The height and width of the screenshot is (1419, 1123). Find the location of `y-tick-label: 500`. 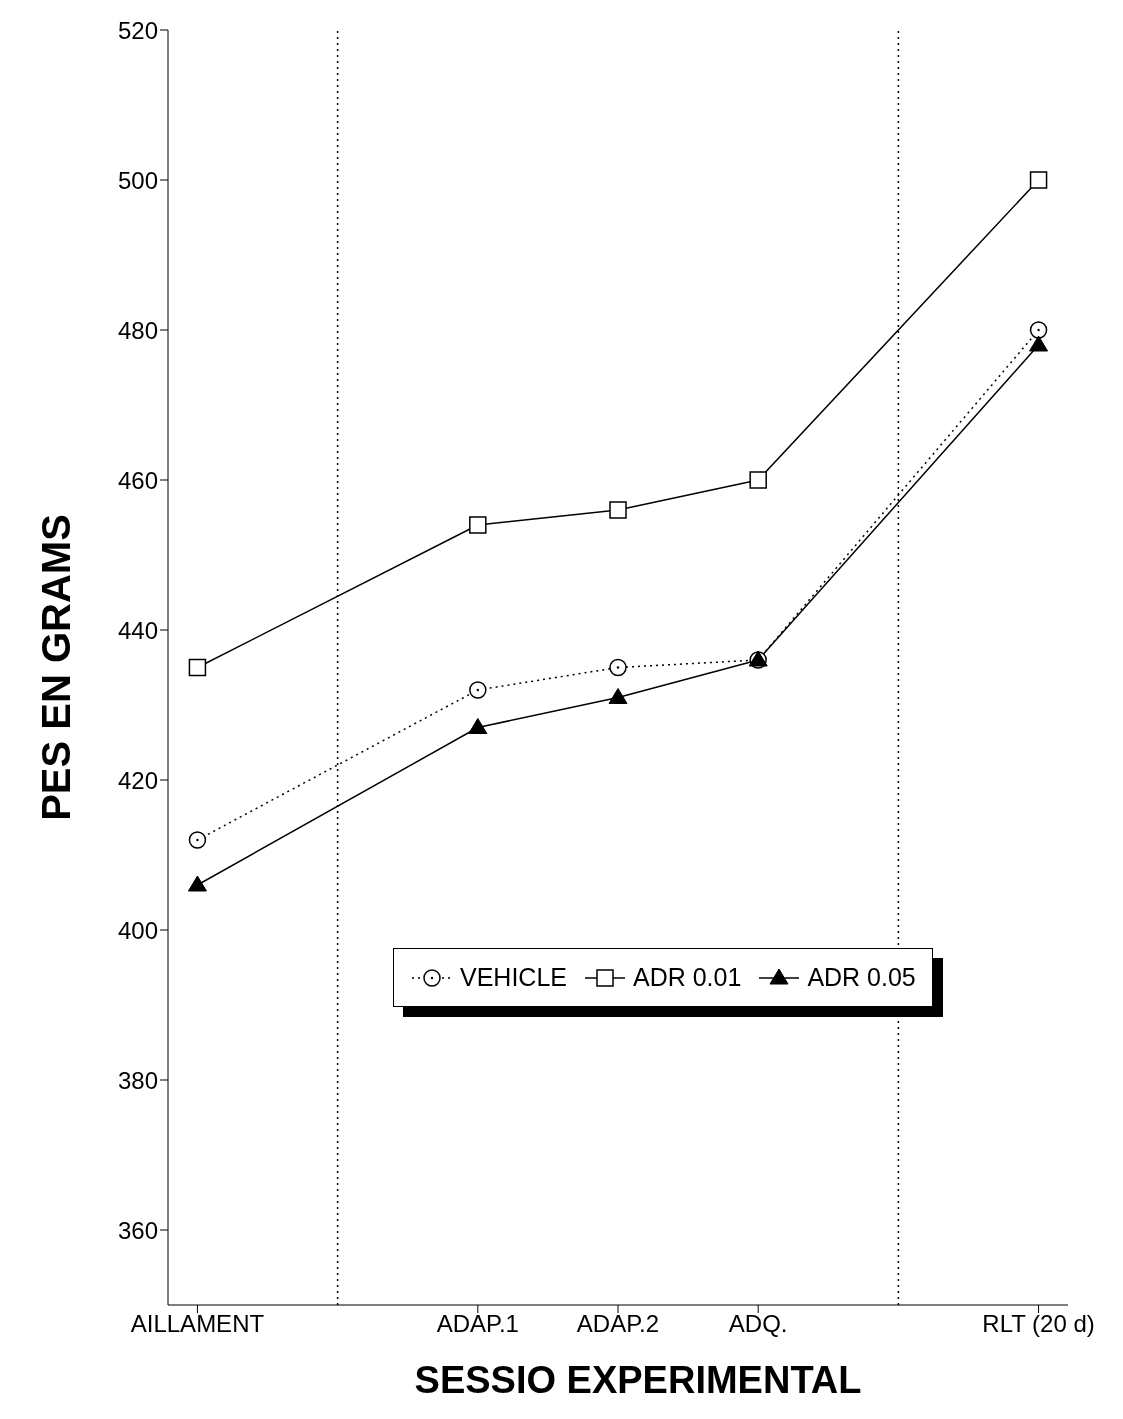

y-tick-label: 500 is located at coordinates (137, 180).